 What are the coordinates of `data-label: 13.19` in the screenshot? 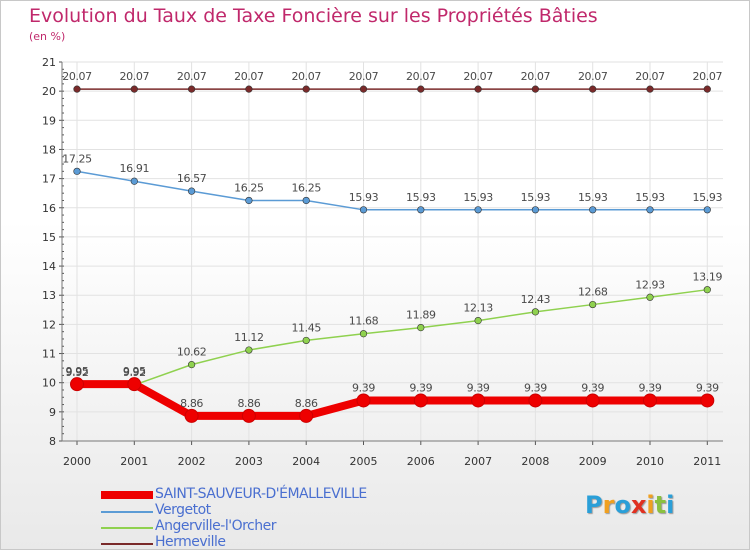 It's located at (708, 277).